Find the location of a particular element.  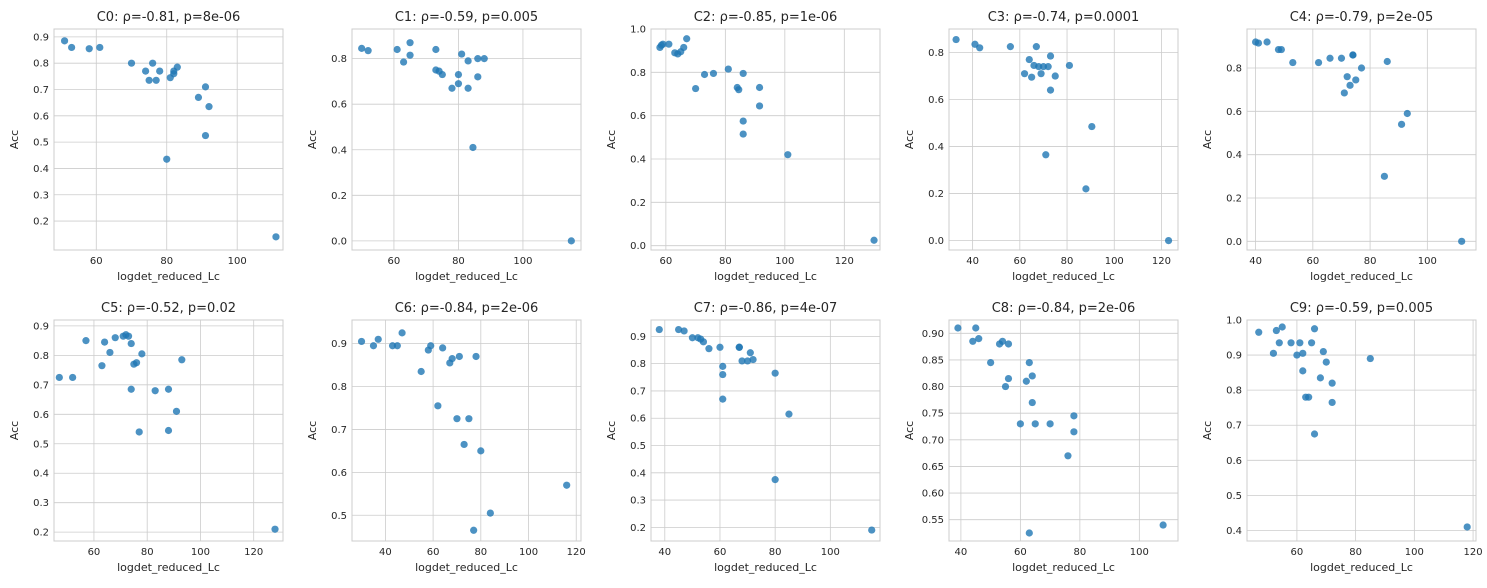

y-tick-label: 0.9 is located at coordinates (1234, 356).